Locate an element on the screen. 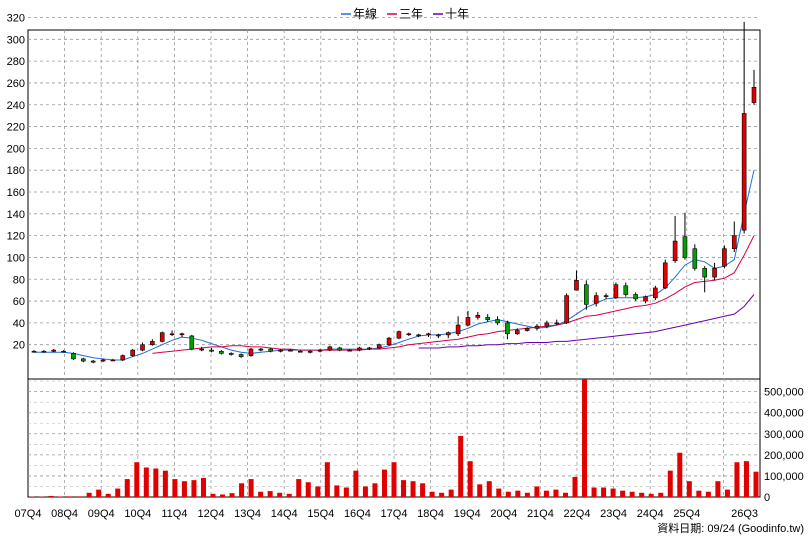 This screenshot has height=540, width=808. ma-line is located at coordinates (586, 321).